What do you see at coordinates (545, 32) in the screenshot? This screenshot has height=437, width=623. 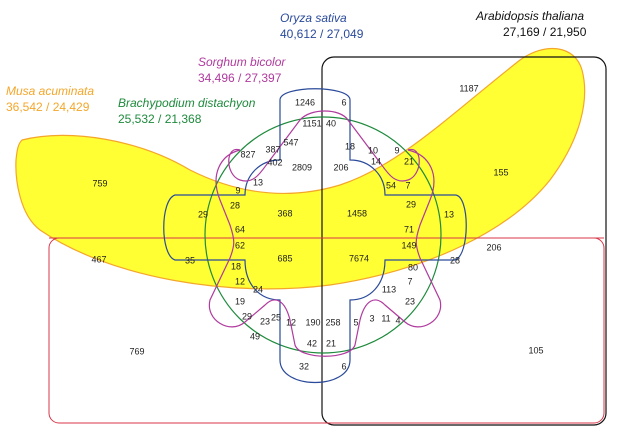 I see `arabidopsis-count-label: 27,169 / 21,950` at bounding box center [545, 32].